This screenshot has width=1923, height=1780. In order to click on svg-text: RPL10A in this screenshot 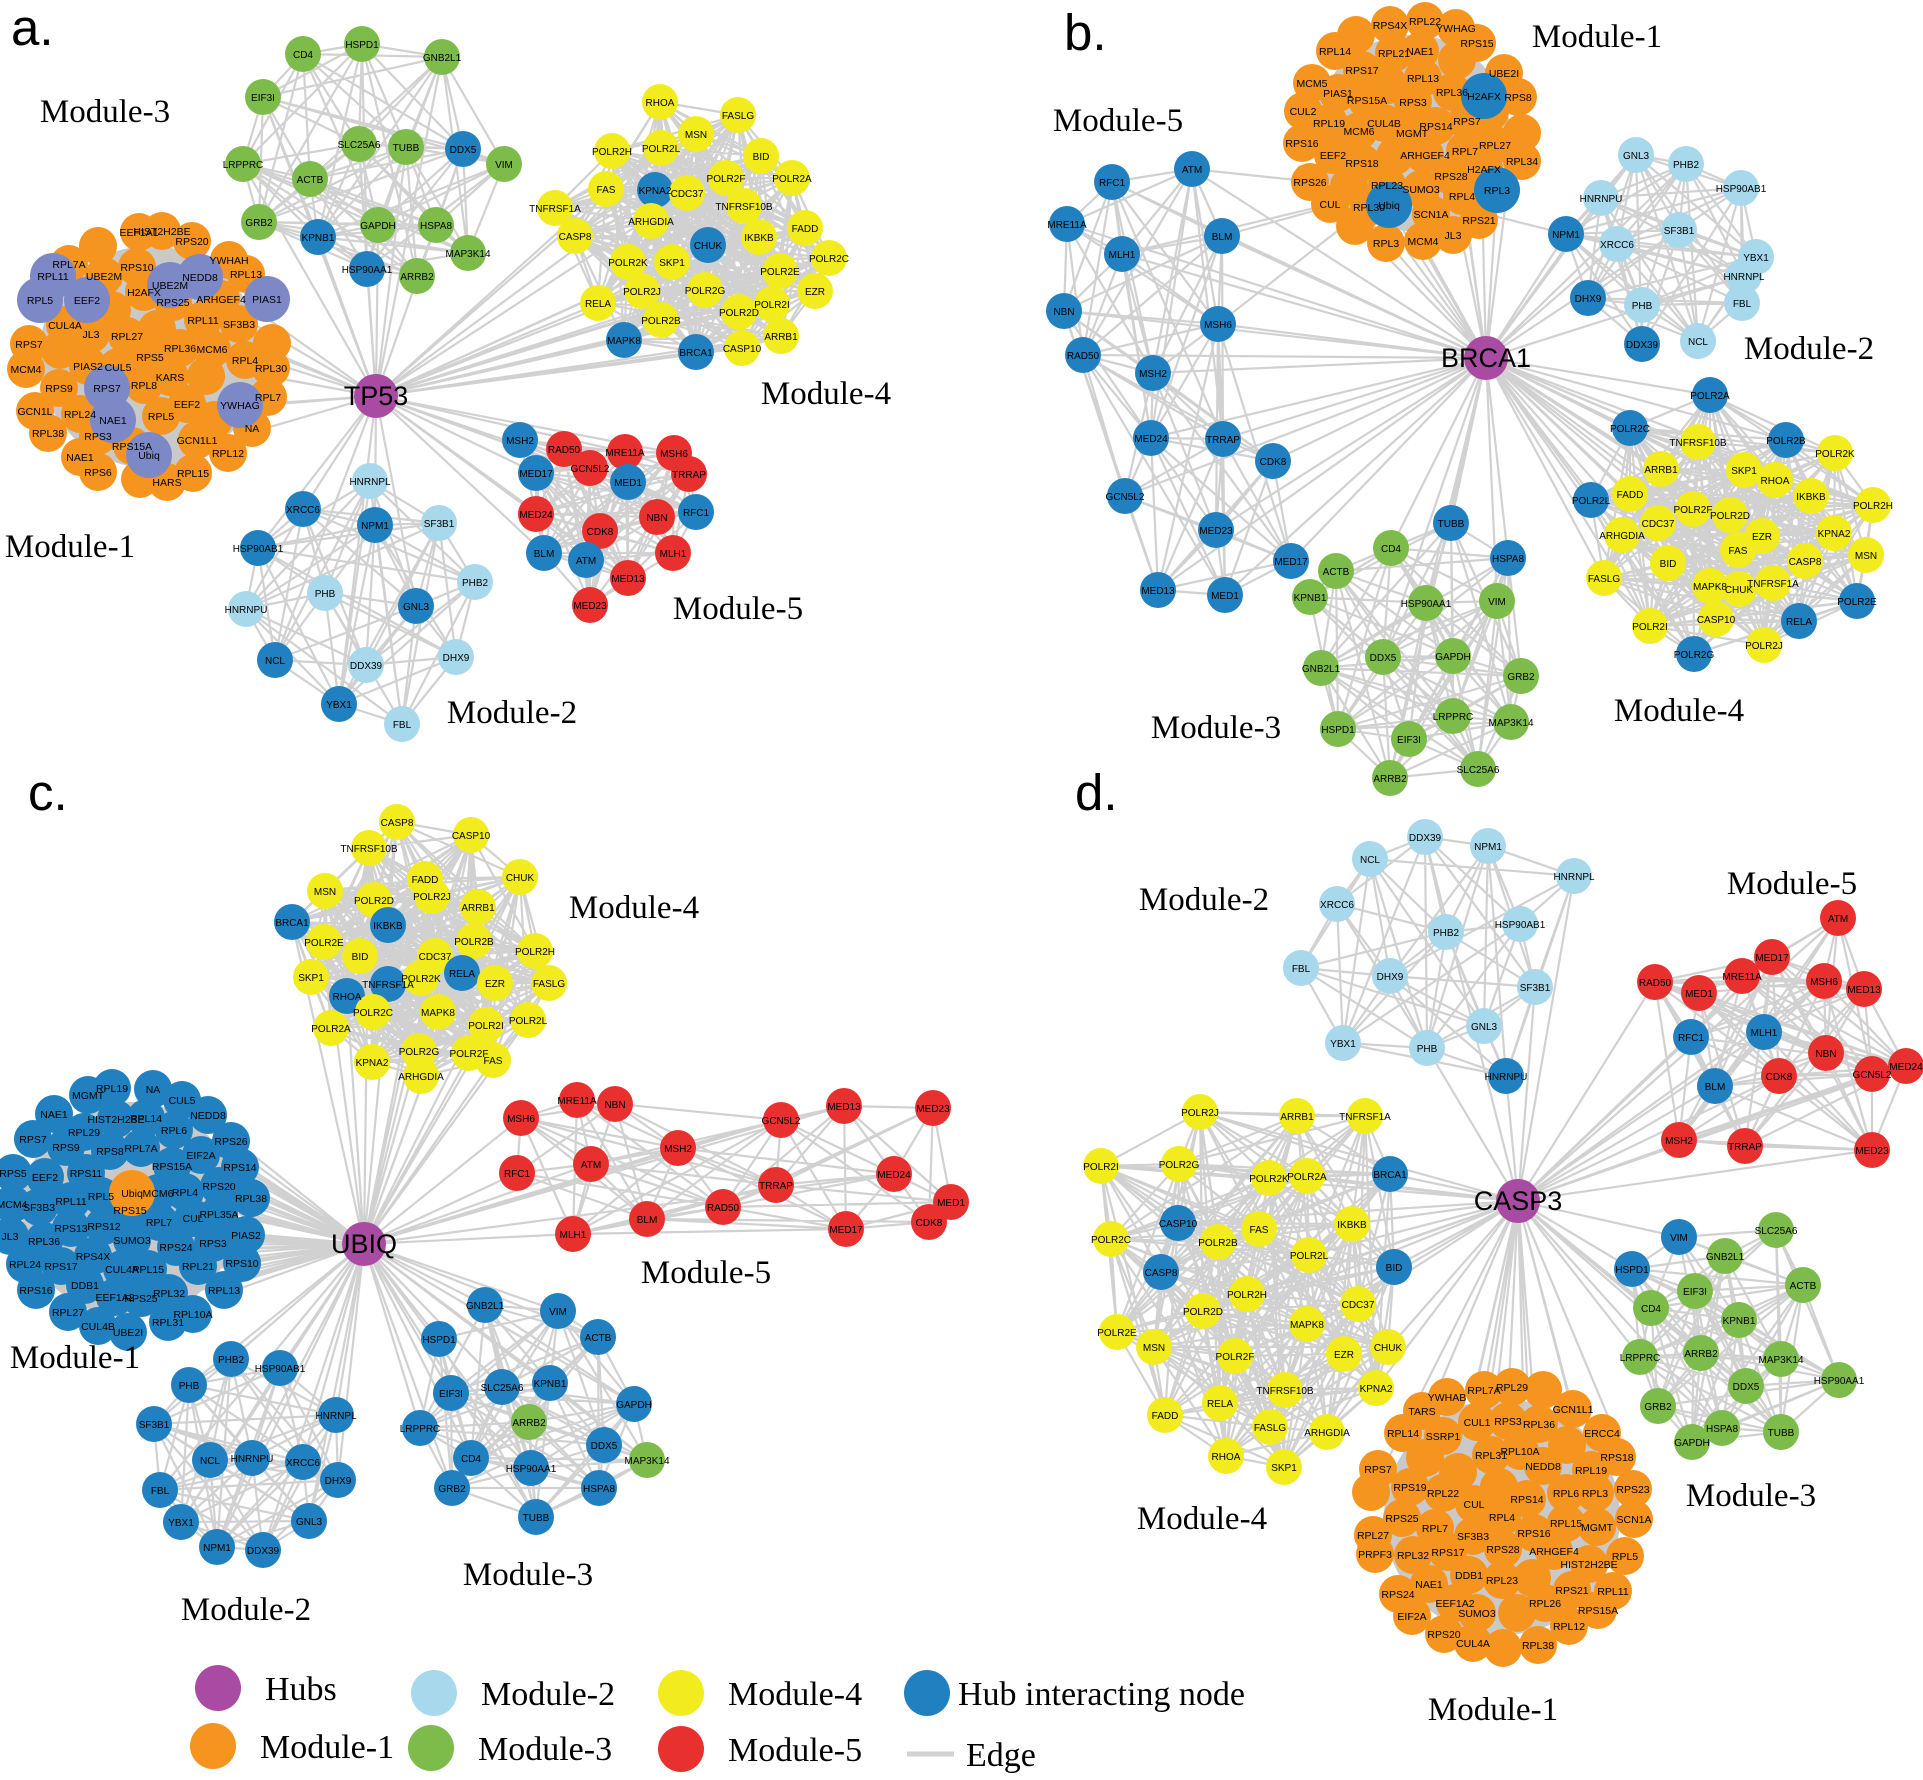, I will do `click(192, 1315)`.